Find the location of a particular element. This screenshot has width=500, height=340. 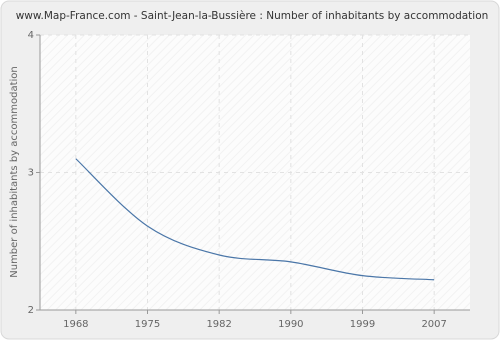

x-tick-label: 1968 is located at coordinates (75, 324).